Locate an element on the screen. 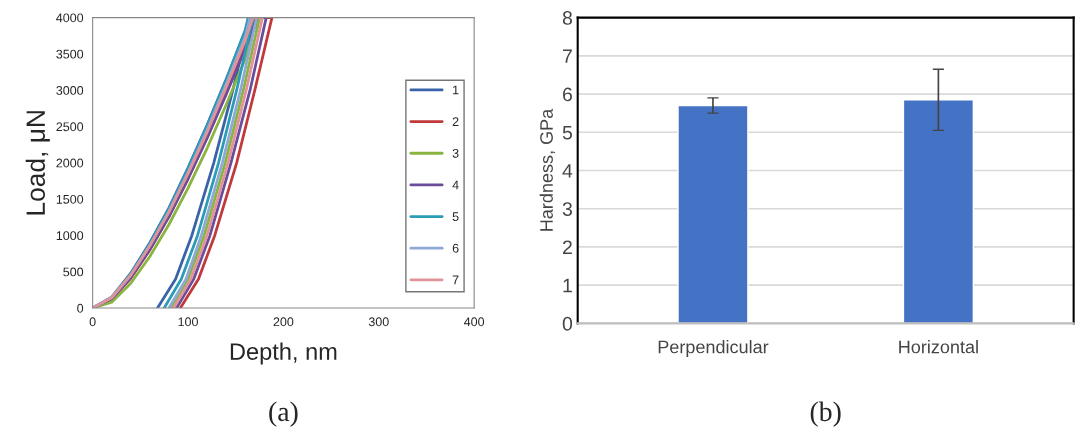 The height and width of the screenshot is (440, 1090). legend-label: 1 is located at coordinates (456, 90).